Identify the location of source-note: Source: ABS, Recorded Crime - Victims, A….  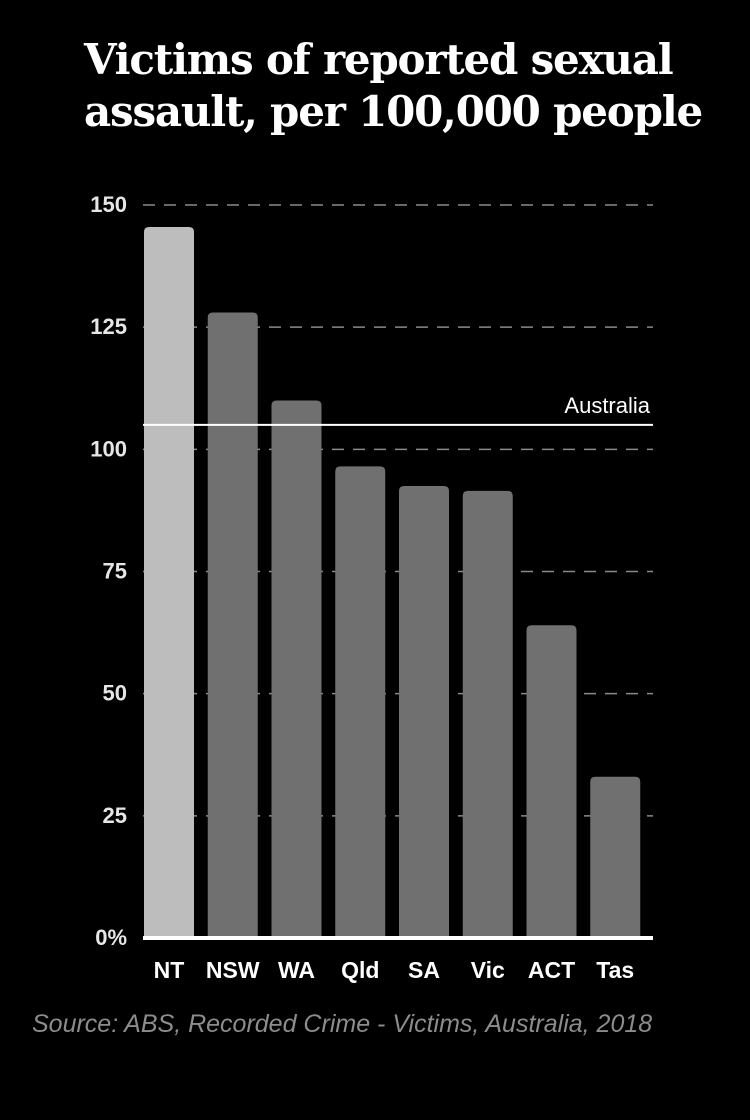
(342, 1024).